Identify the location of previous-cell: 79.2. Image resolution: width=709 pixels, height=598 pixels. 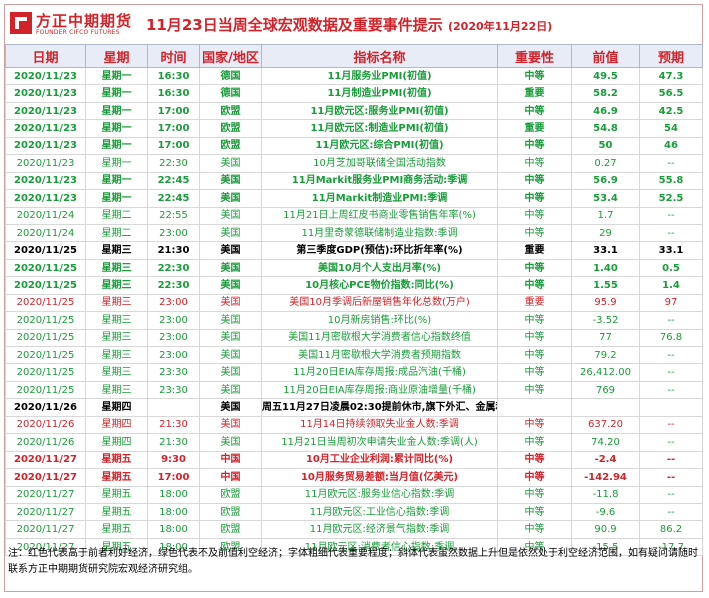
(605, 355).